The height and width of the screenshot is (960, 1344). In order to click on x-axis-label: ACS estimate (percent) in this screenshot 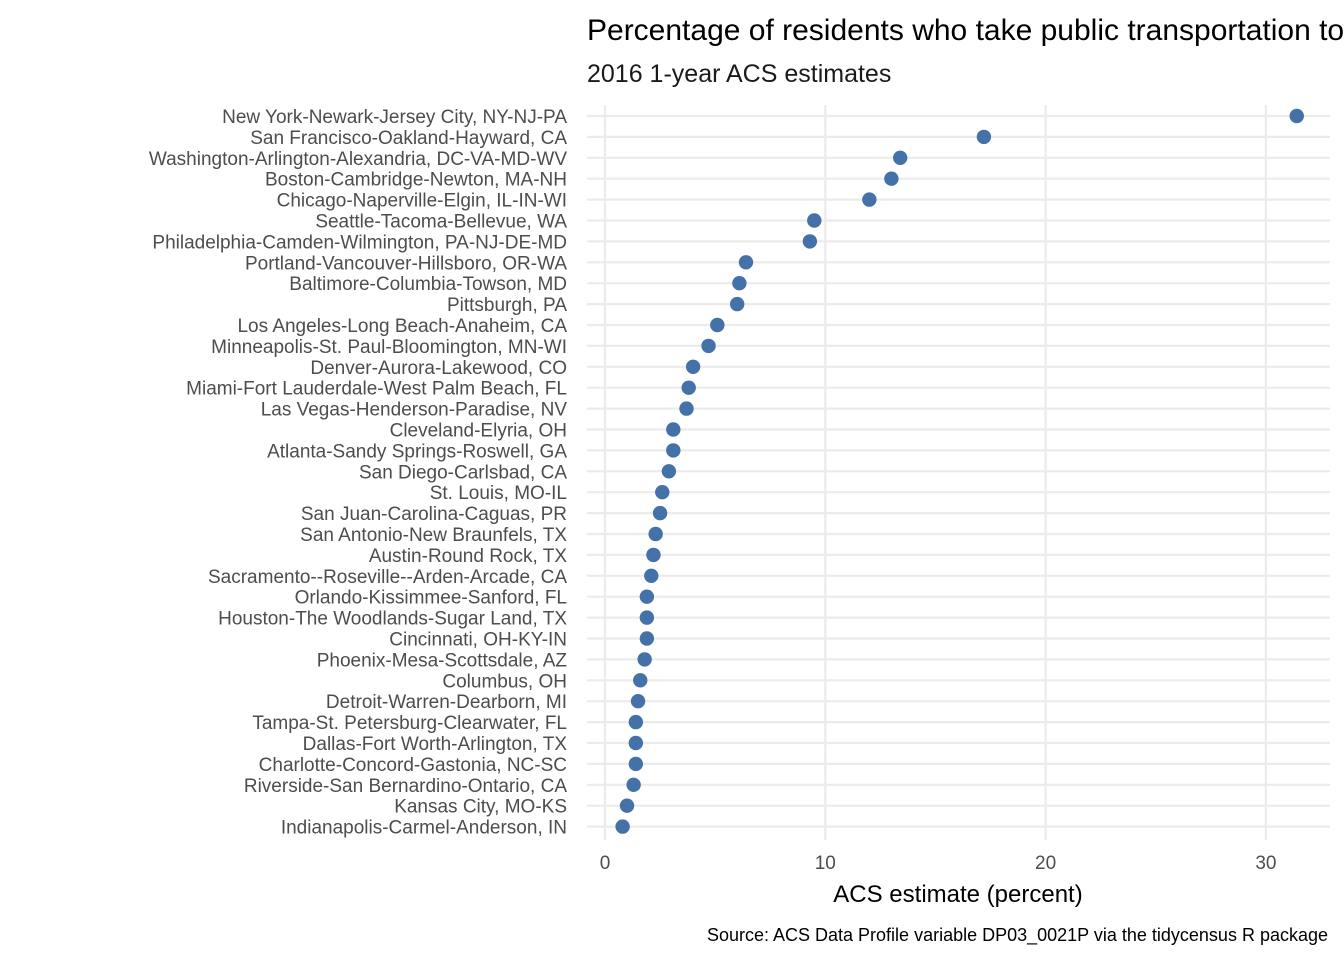, I will do `click(957, 894)`.